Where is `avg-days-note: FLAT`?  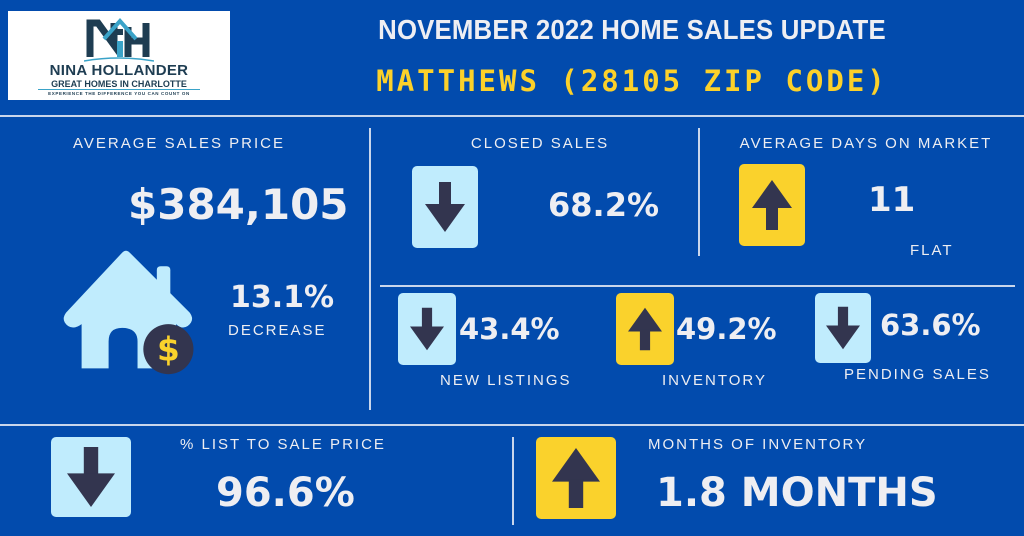
avg-days-note: FLAT is located at coordinates (932, 250).